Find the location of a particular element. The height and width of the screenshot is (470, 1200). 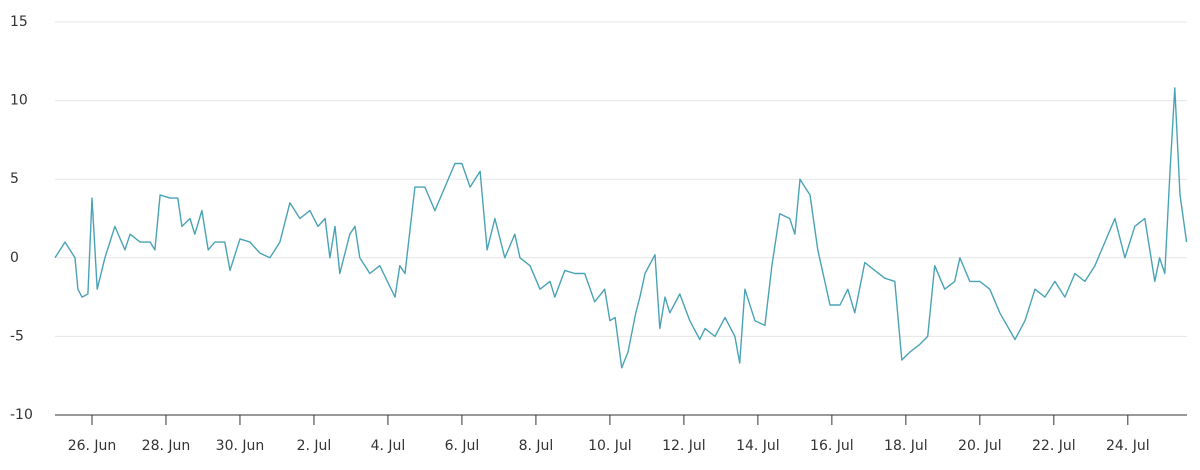

x-tick-label: 30. Jun is located at coordinates (240, 446).